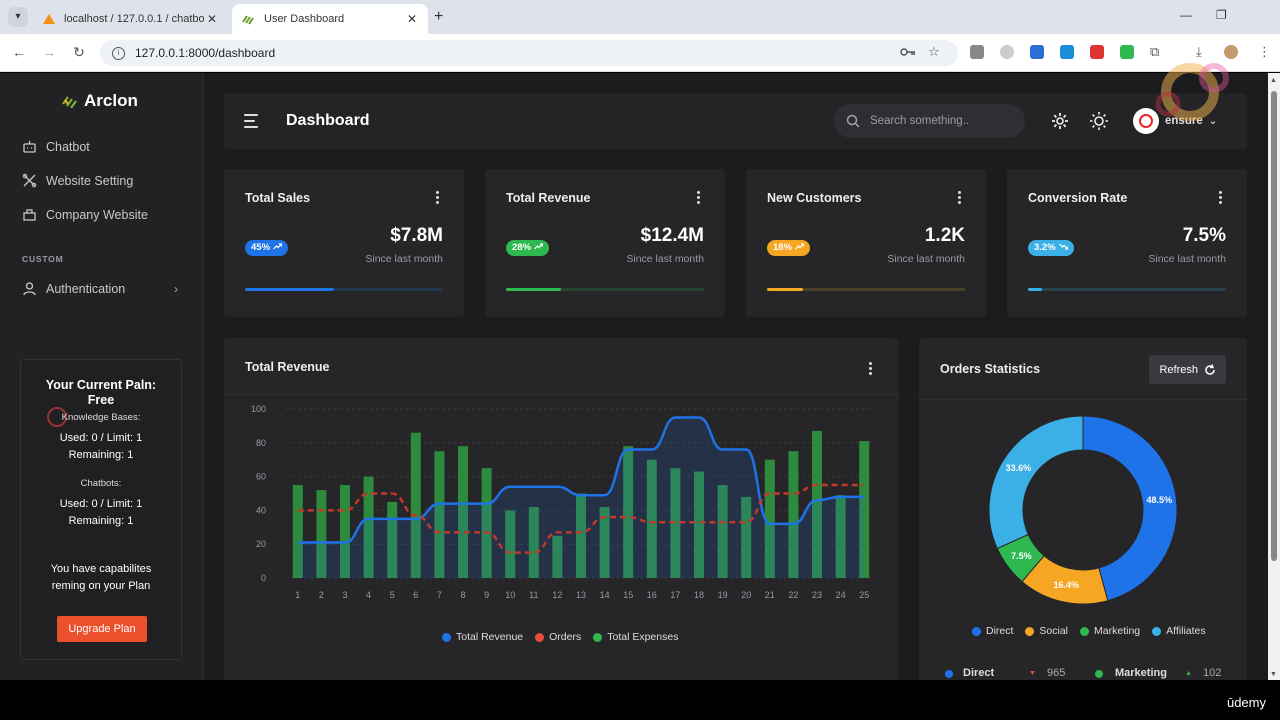 This screenshot has width=1280, height=720. What do you see at coordinates (404, 259) in the screenshot?
I see `stat-subtext: Since last month` at bounding box center [404, 259].